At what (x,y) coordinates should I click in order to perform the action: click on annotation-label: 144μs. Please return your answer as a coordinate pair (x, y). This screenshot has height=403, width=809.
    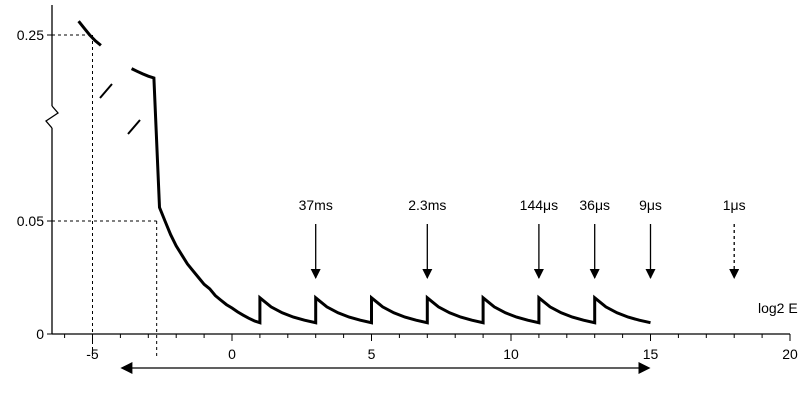
    Looking at the image, I should click on (539, 205).